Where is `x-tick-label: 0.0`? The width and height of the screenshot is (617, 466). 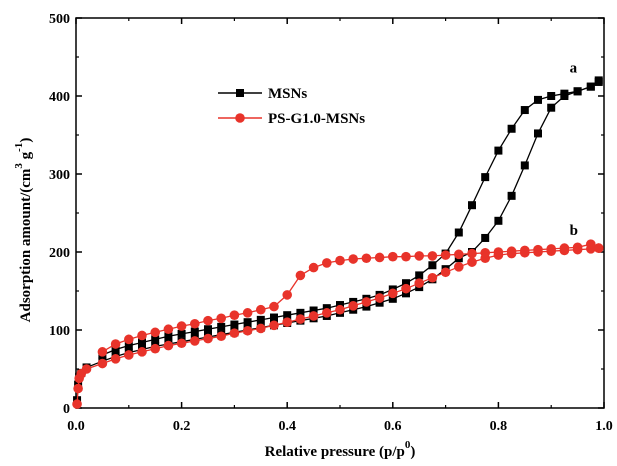 x-tick-label: 0.0 is located at coordinates (76, 426).